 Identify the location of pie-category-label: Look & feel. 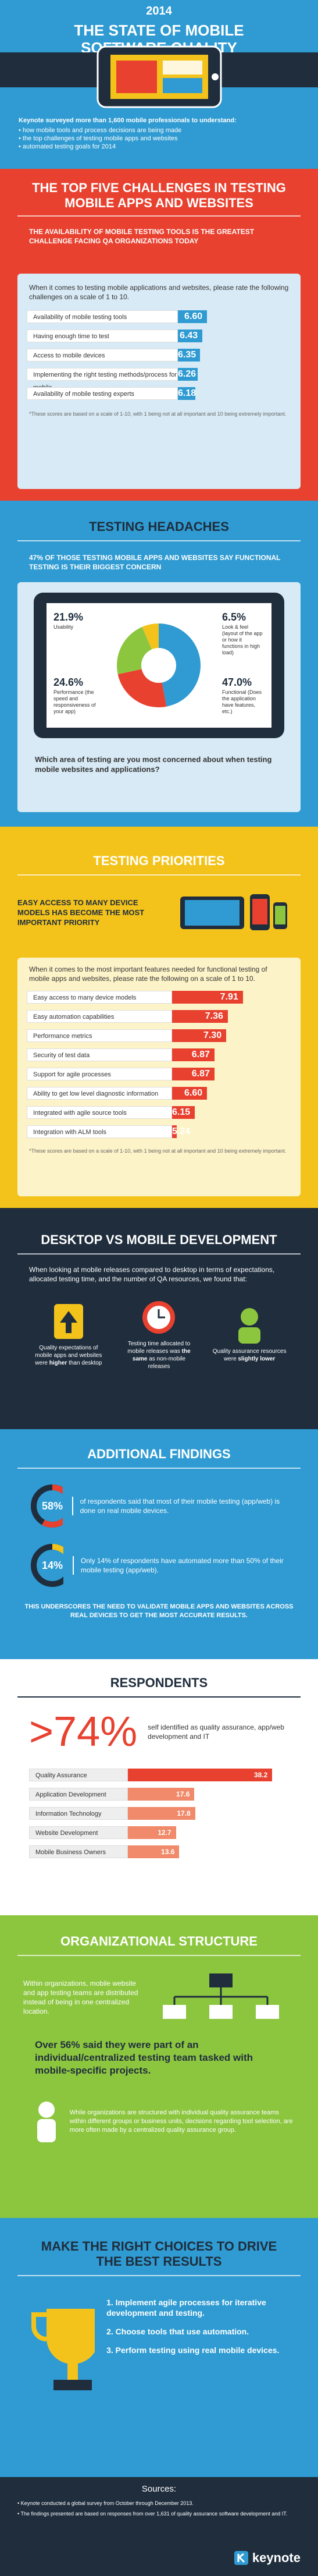
(235, 627).